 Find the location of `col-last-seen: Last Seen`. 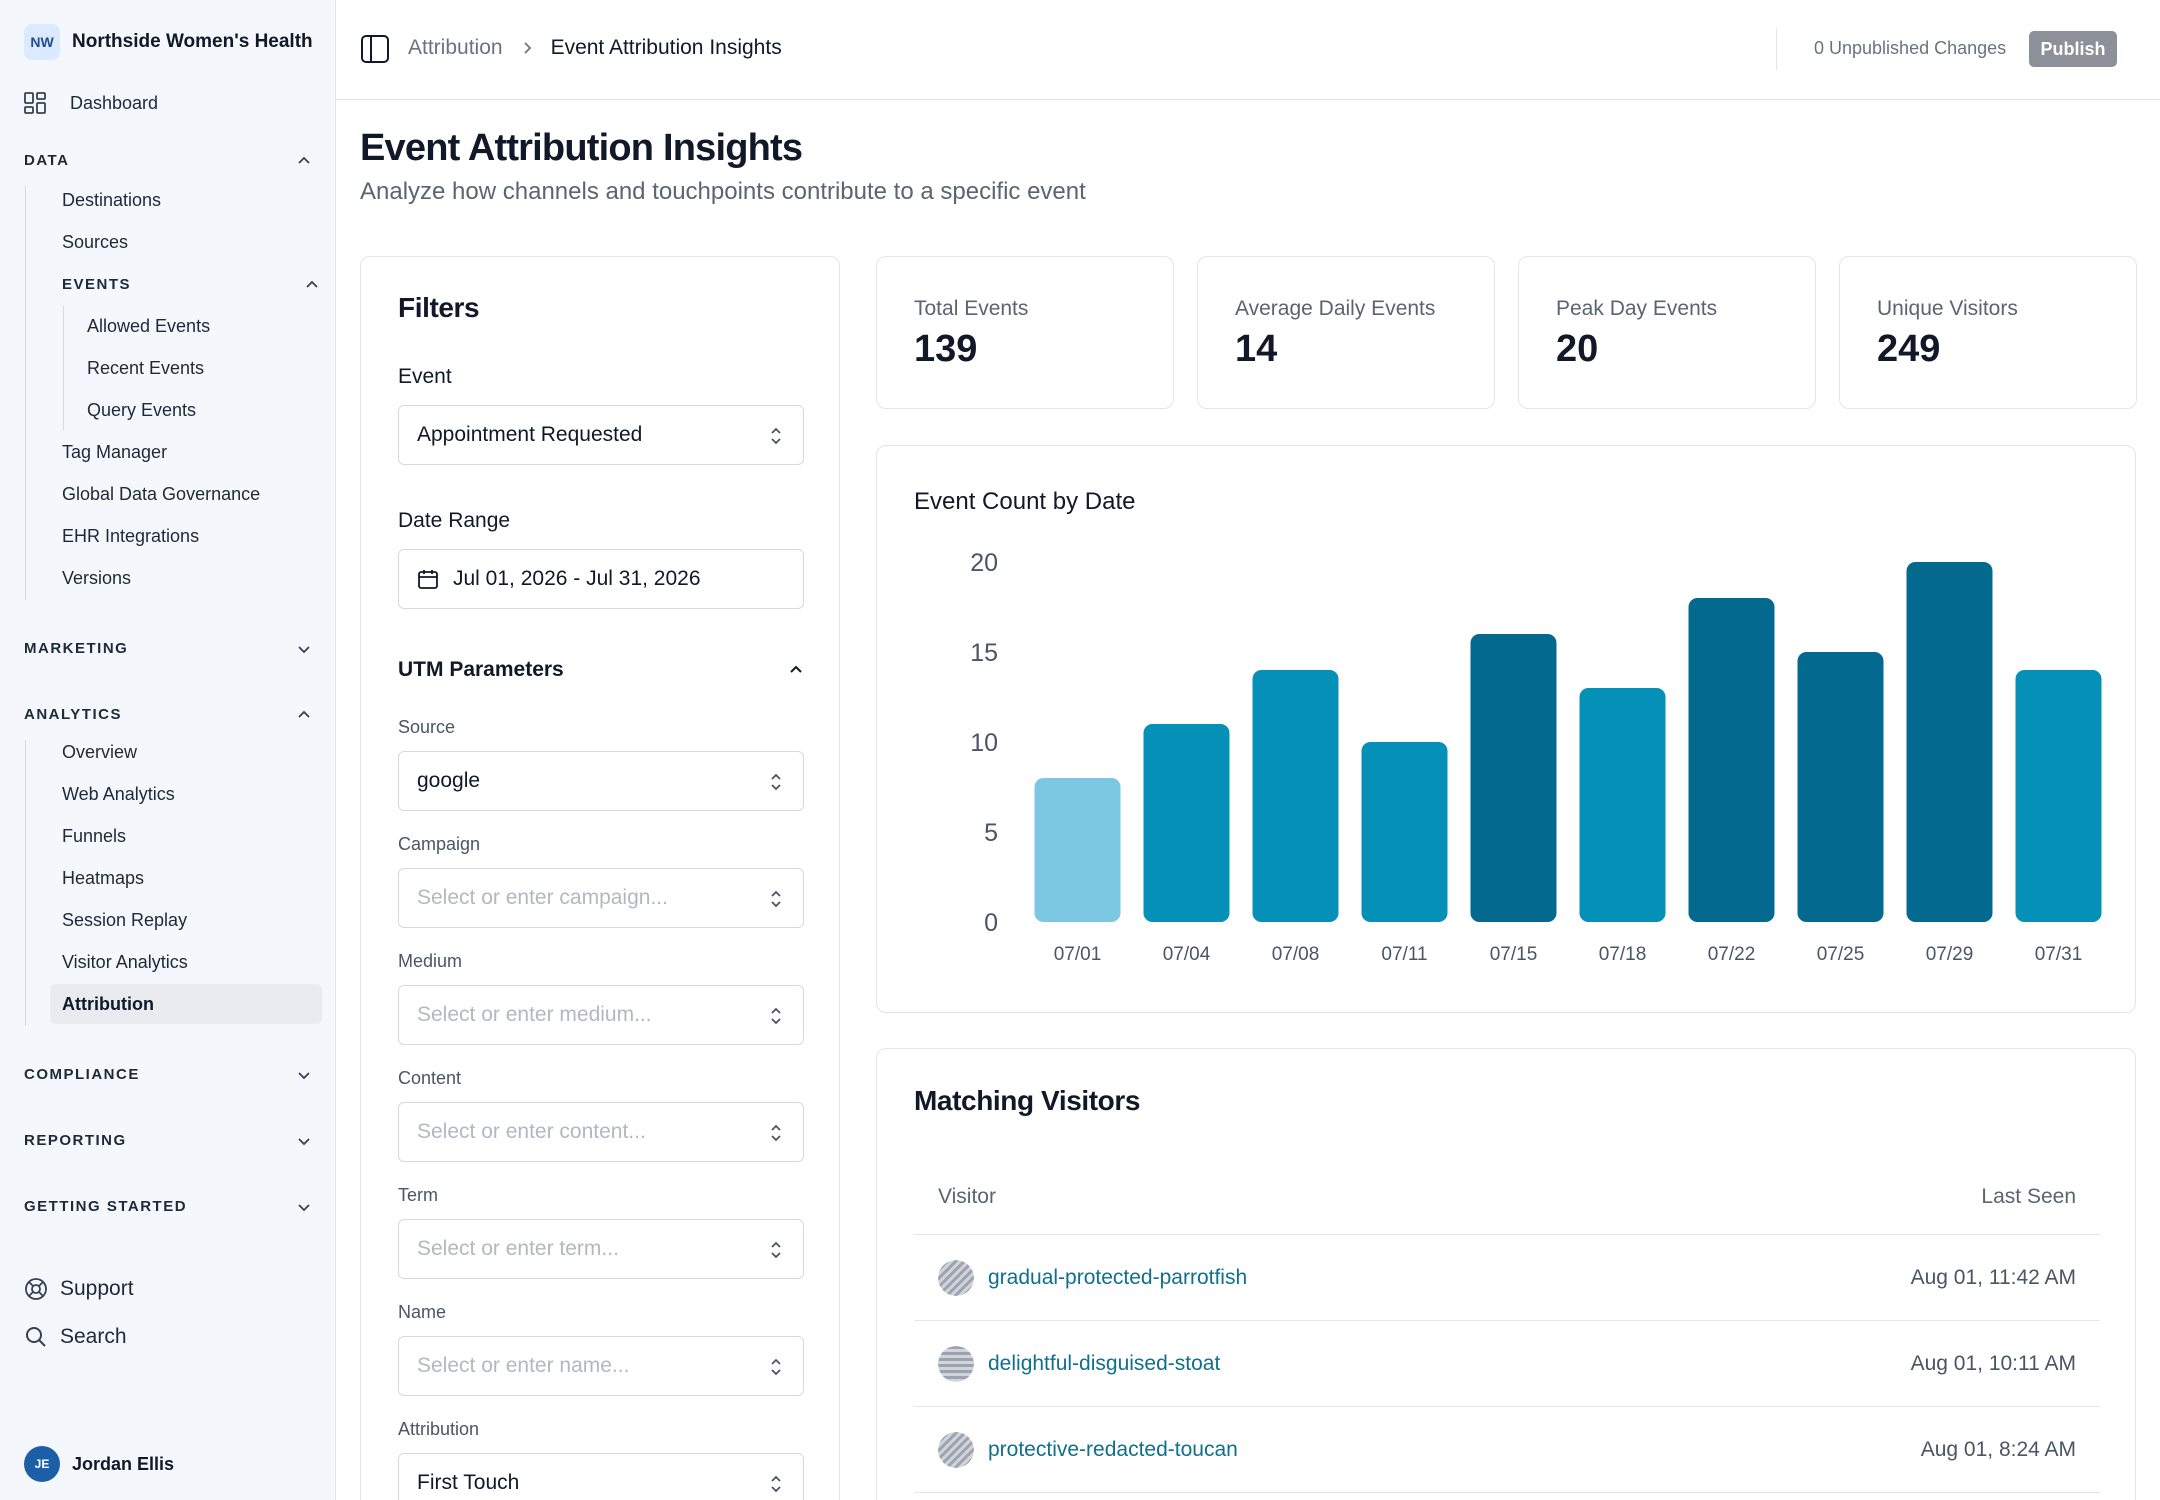

col-last-seen: Last Seen is located at coordinates (2028, 1196).